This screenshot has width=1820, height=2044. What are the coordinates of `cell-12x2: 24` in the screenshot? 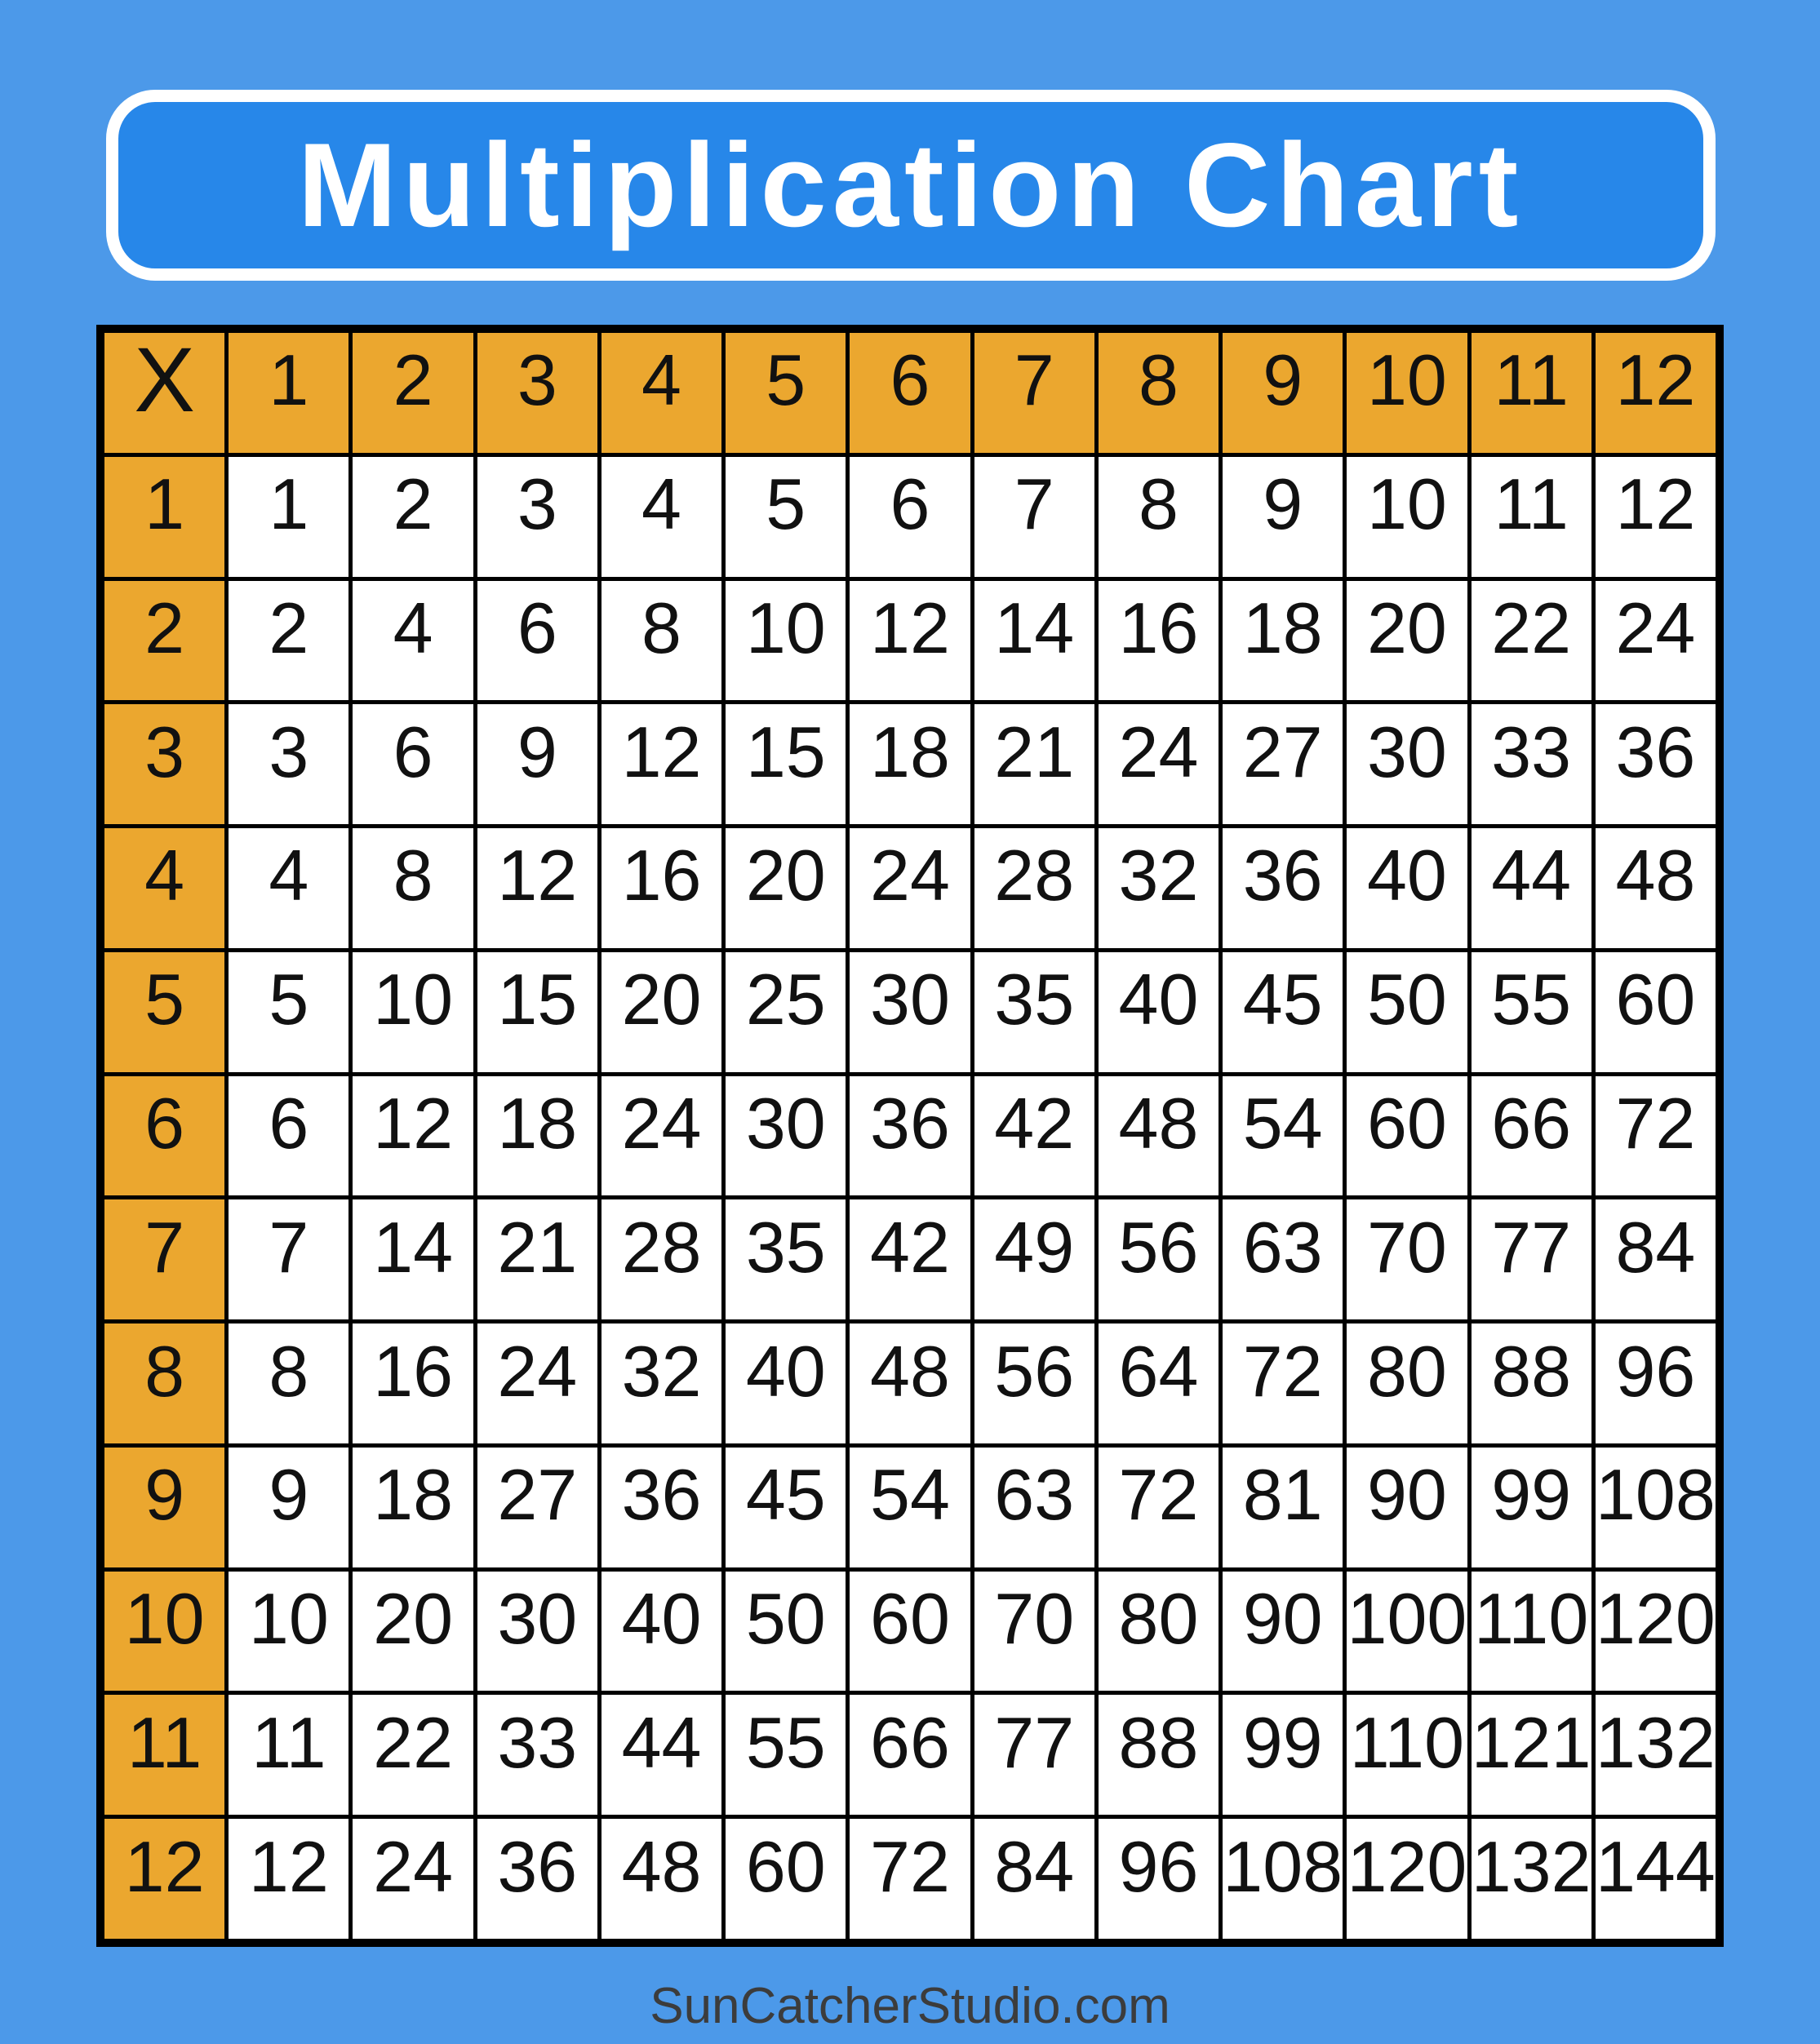 It's located at (413, 1879).